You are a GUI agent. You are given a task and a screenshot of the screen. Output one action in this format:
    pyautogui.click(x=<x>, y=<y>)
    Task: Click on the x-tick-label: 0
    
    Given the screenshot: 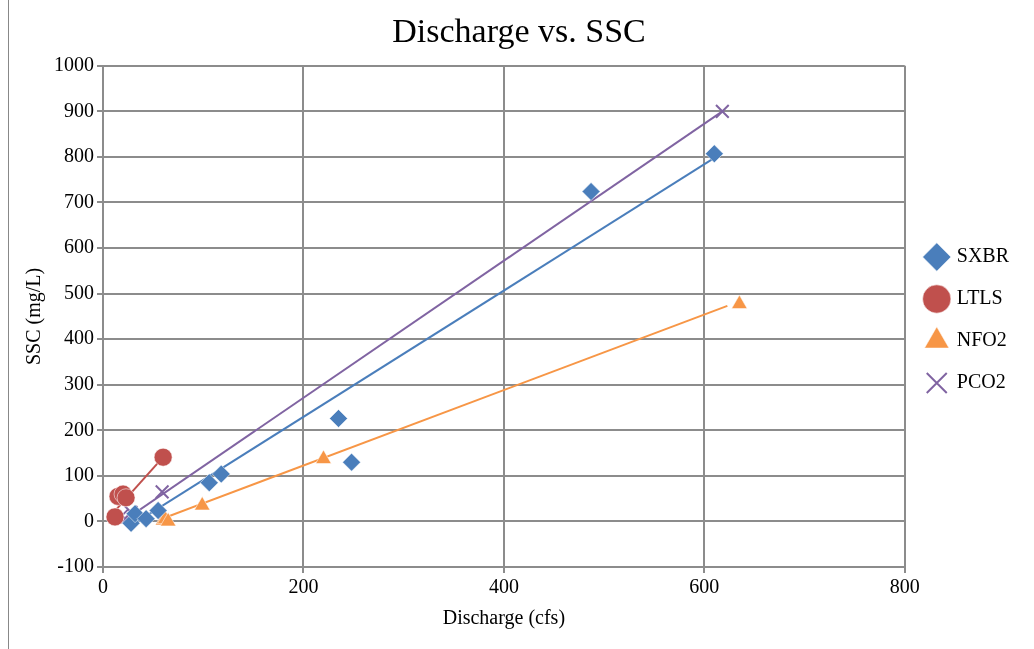 What is the action you would take?
    pyautogui.click(x=103, y=586)
    